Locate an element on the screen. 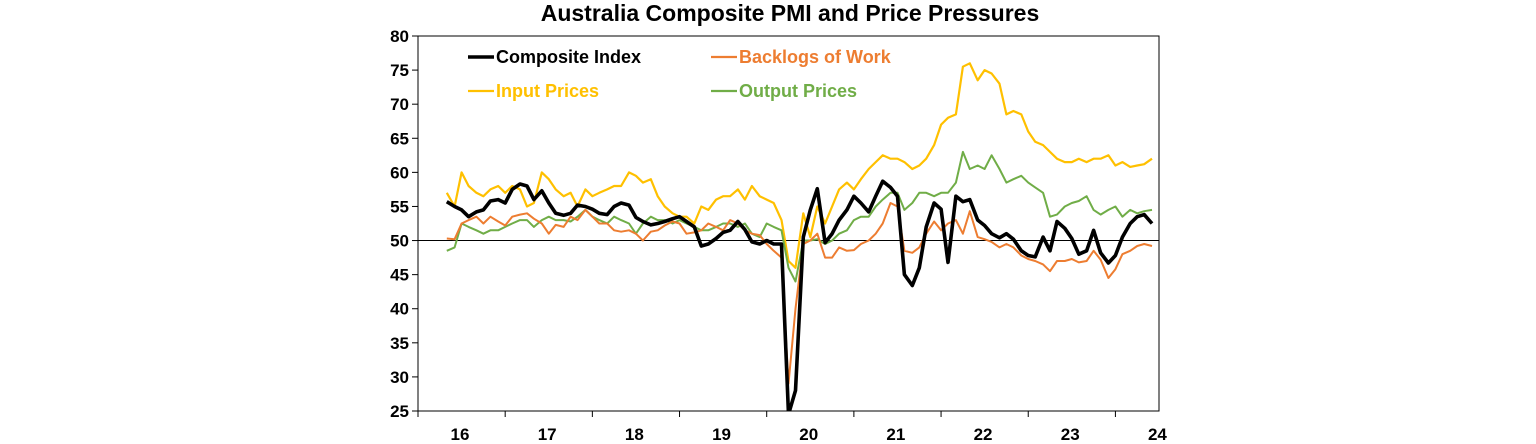 The height and width of the screenshot is (444, 1536). x-tick-label: 19 is located at coordinates (721, 434).